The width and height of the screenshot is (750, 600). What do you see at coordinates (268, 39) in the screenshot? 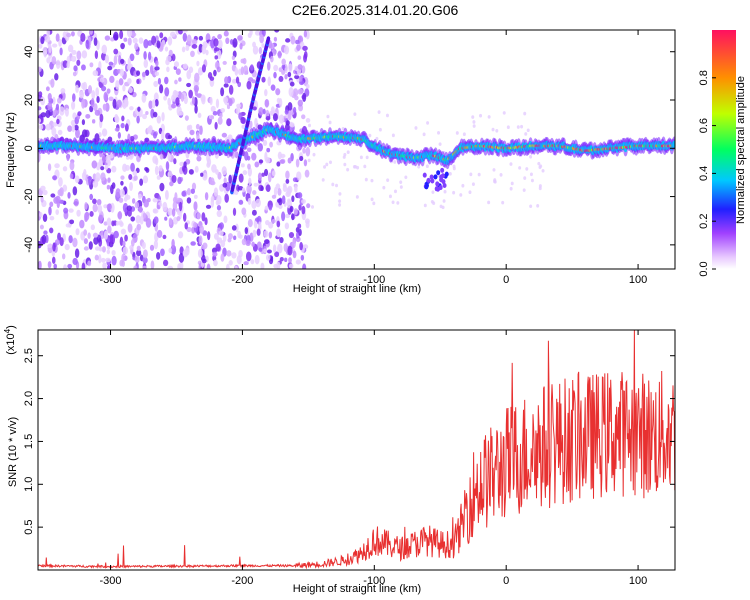
I see `streak-point` at bounding box center [268, 39].